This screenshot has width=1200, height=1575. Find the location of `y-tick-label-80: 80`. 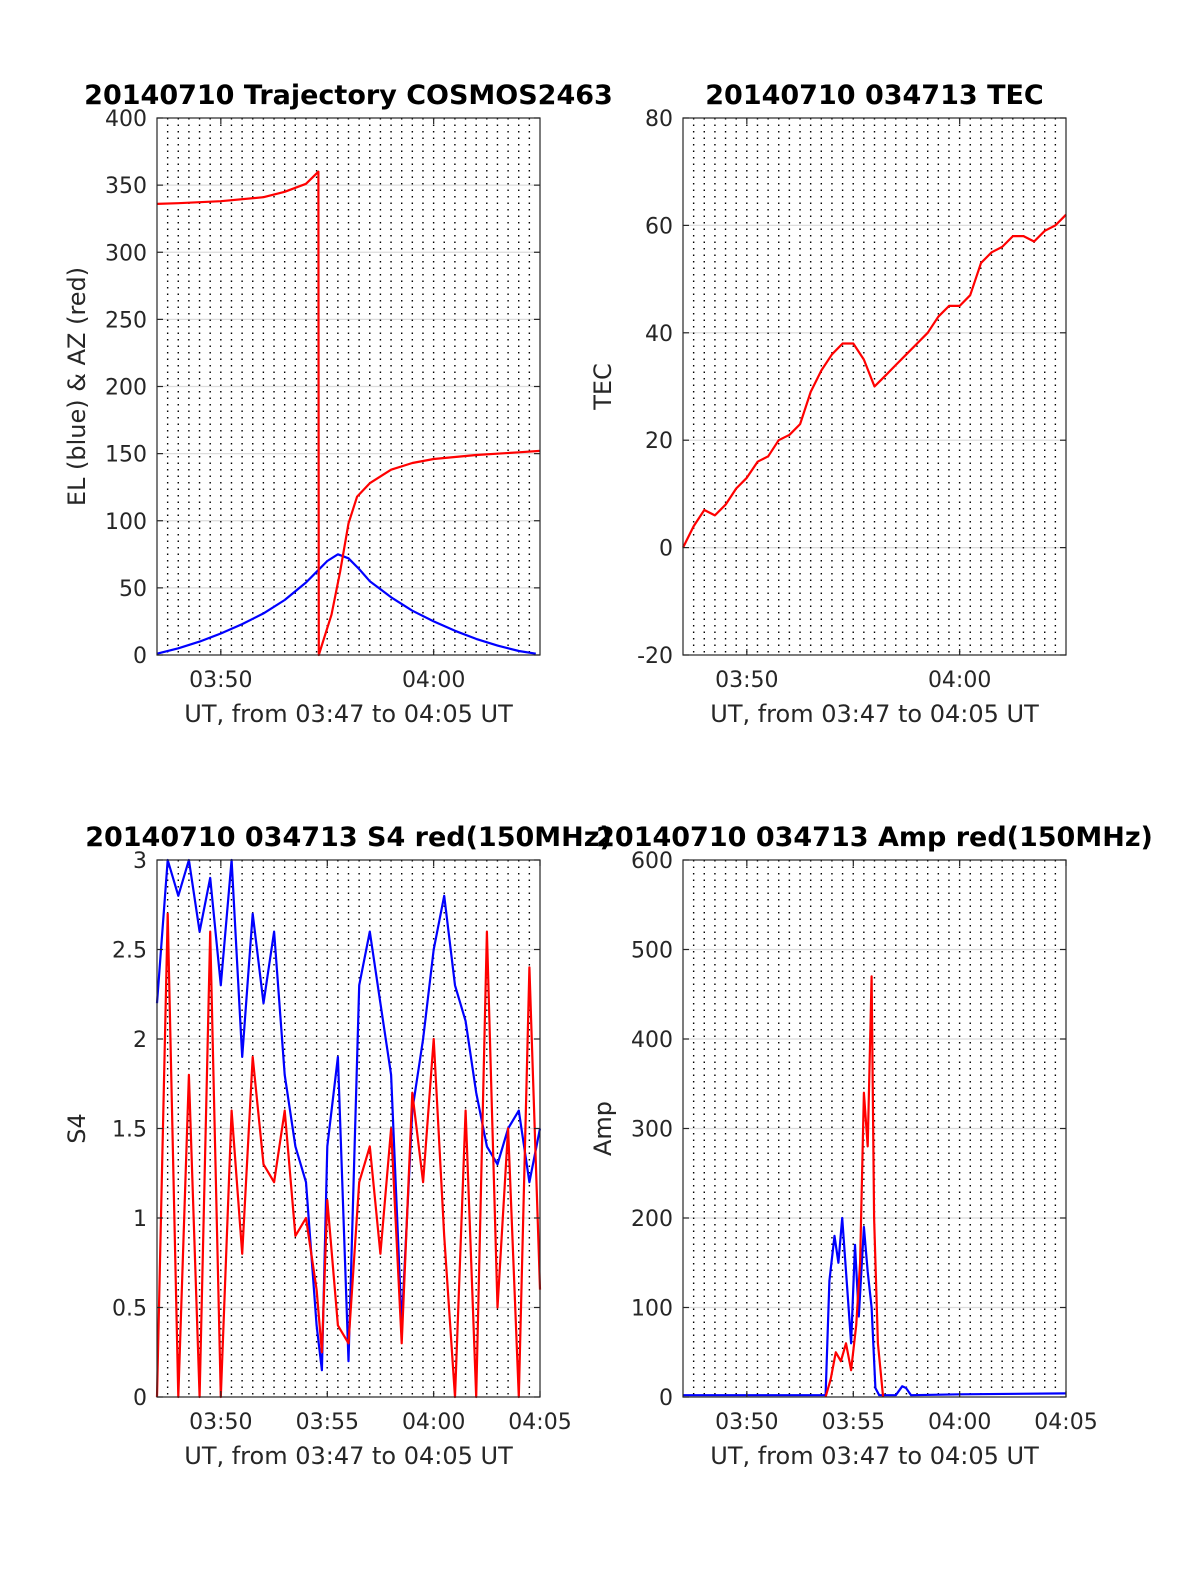

y-tick-label-80: 80 is located at coordinates (659, 119).